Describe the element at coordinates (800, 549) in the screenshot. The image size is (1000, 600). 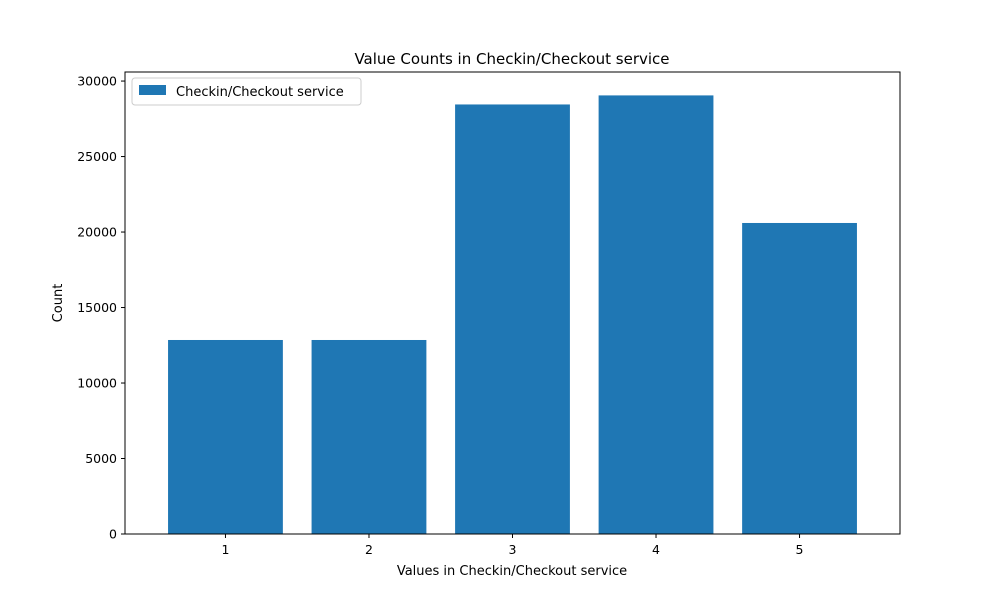
I see `x-tick-label-5: 5` at that location.